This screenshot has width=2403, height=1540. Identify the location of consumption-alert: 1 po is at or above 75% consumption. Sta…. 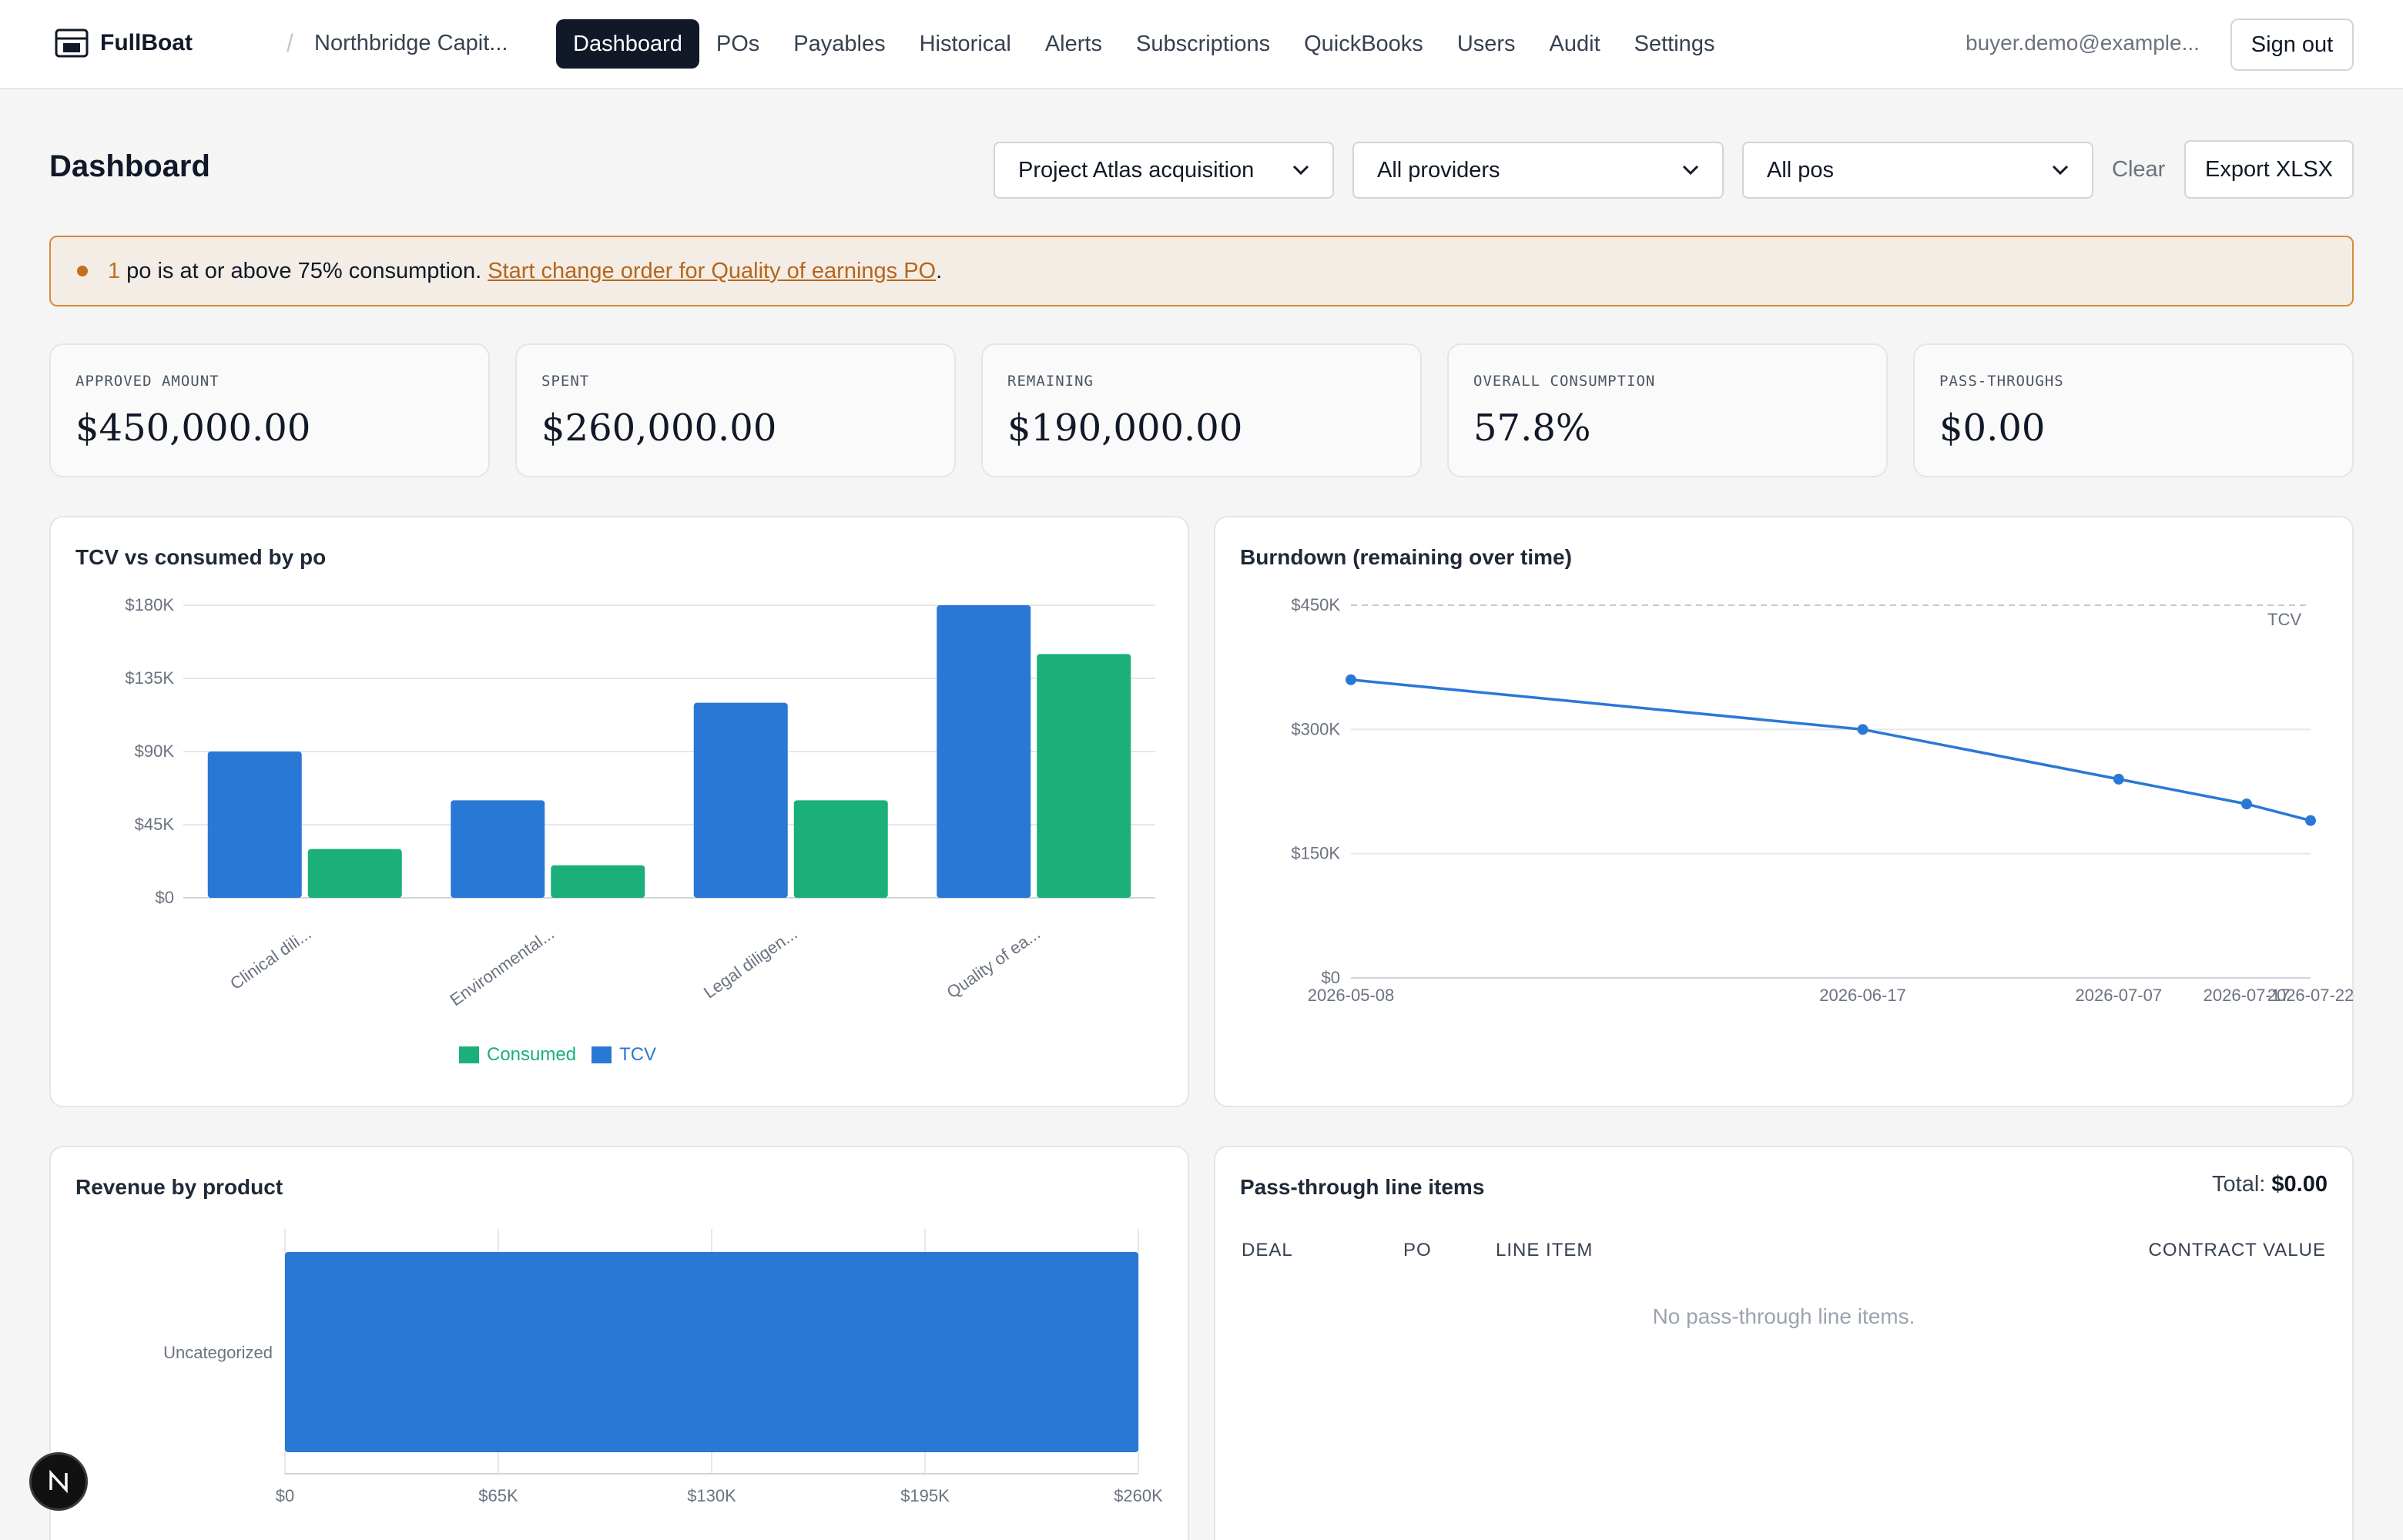
(1201, 271).